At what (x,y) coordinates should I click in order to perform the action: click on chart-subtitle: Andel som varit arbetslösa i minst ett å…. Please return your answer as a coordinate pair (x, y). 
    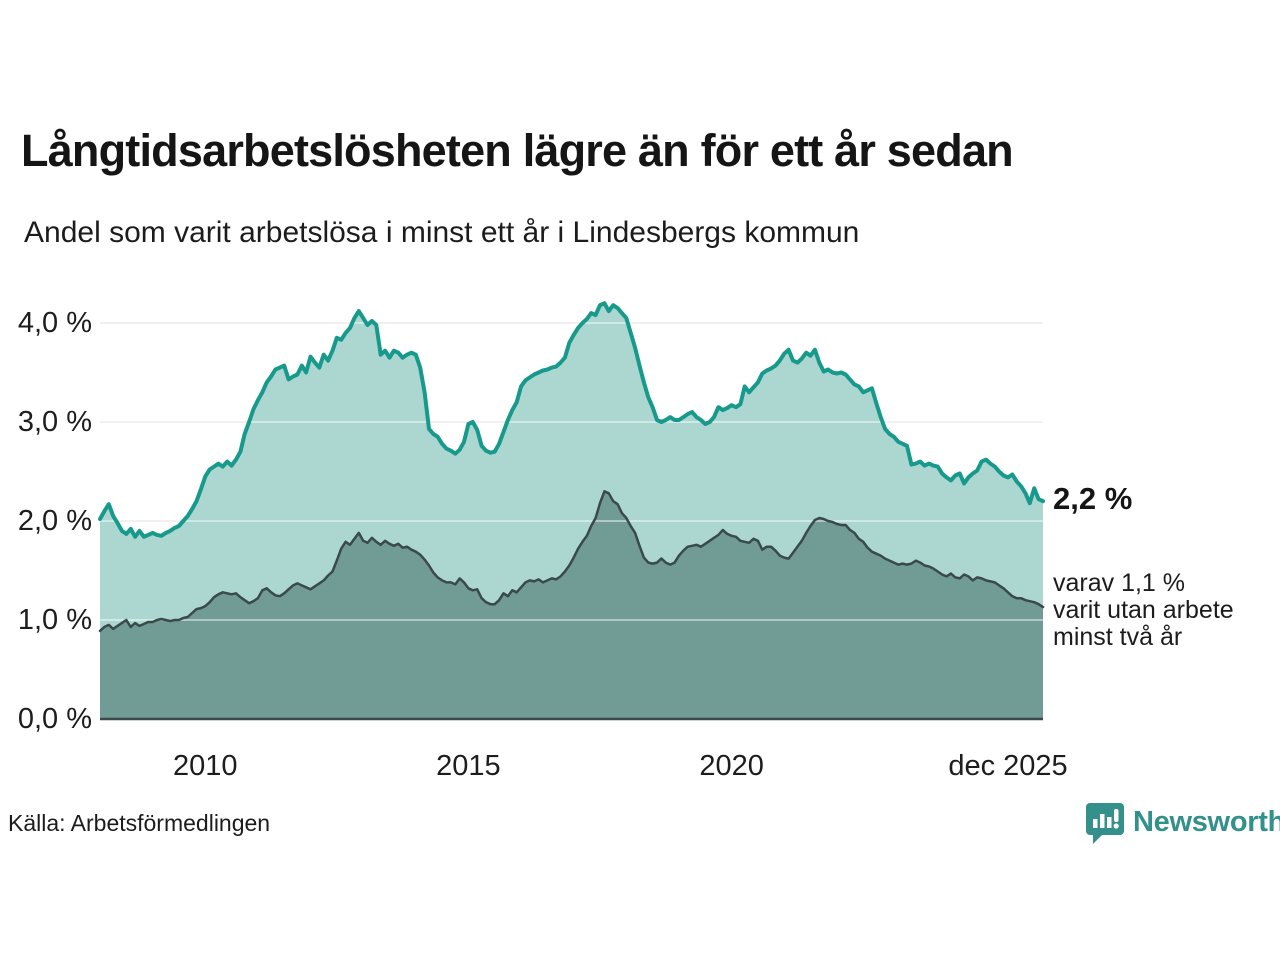
    Looking at the image, I should click on (442, 232).